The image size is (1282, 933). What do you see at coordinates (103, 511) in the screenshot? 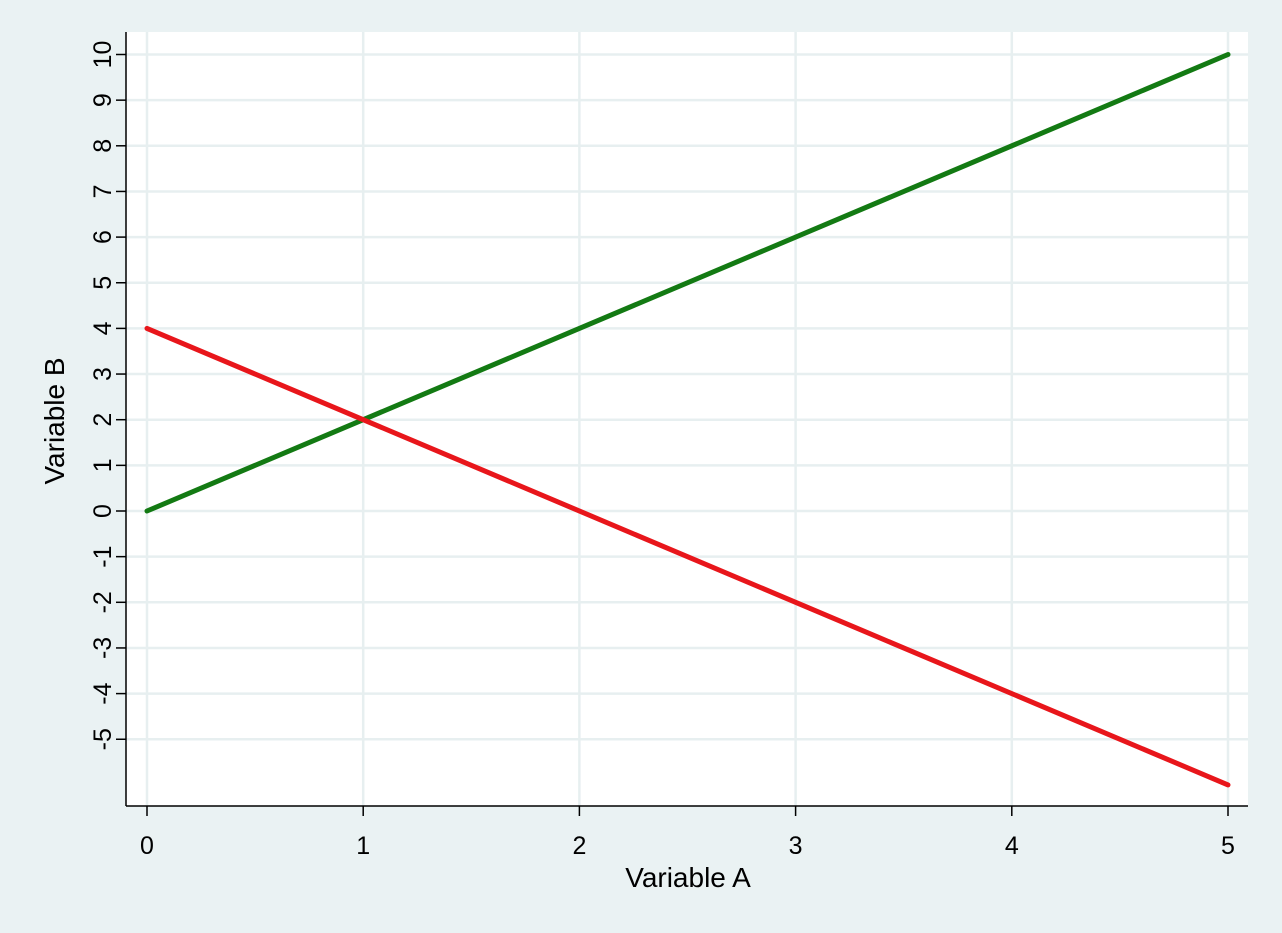
I see `y-tick-label: 0` at bounding box center [103, 511].